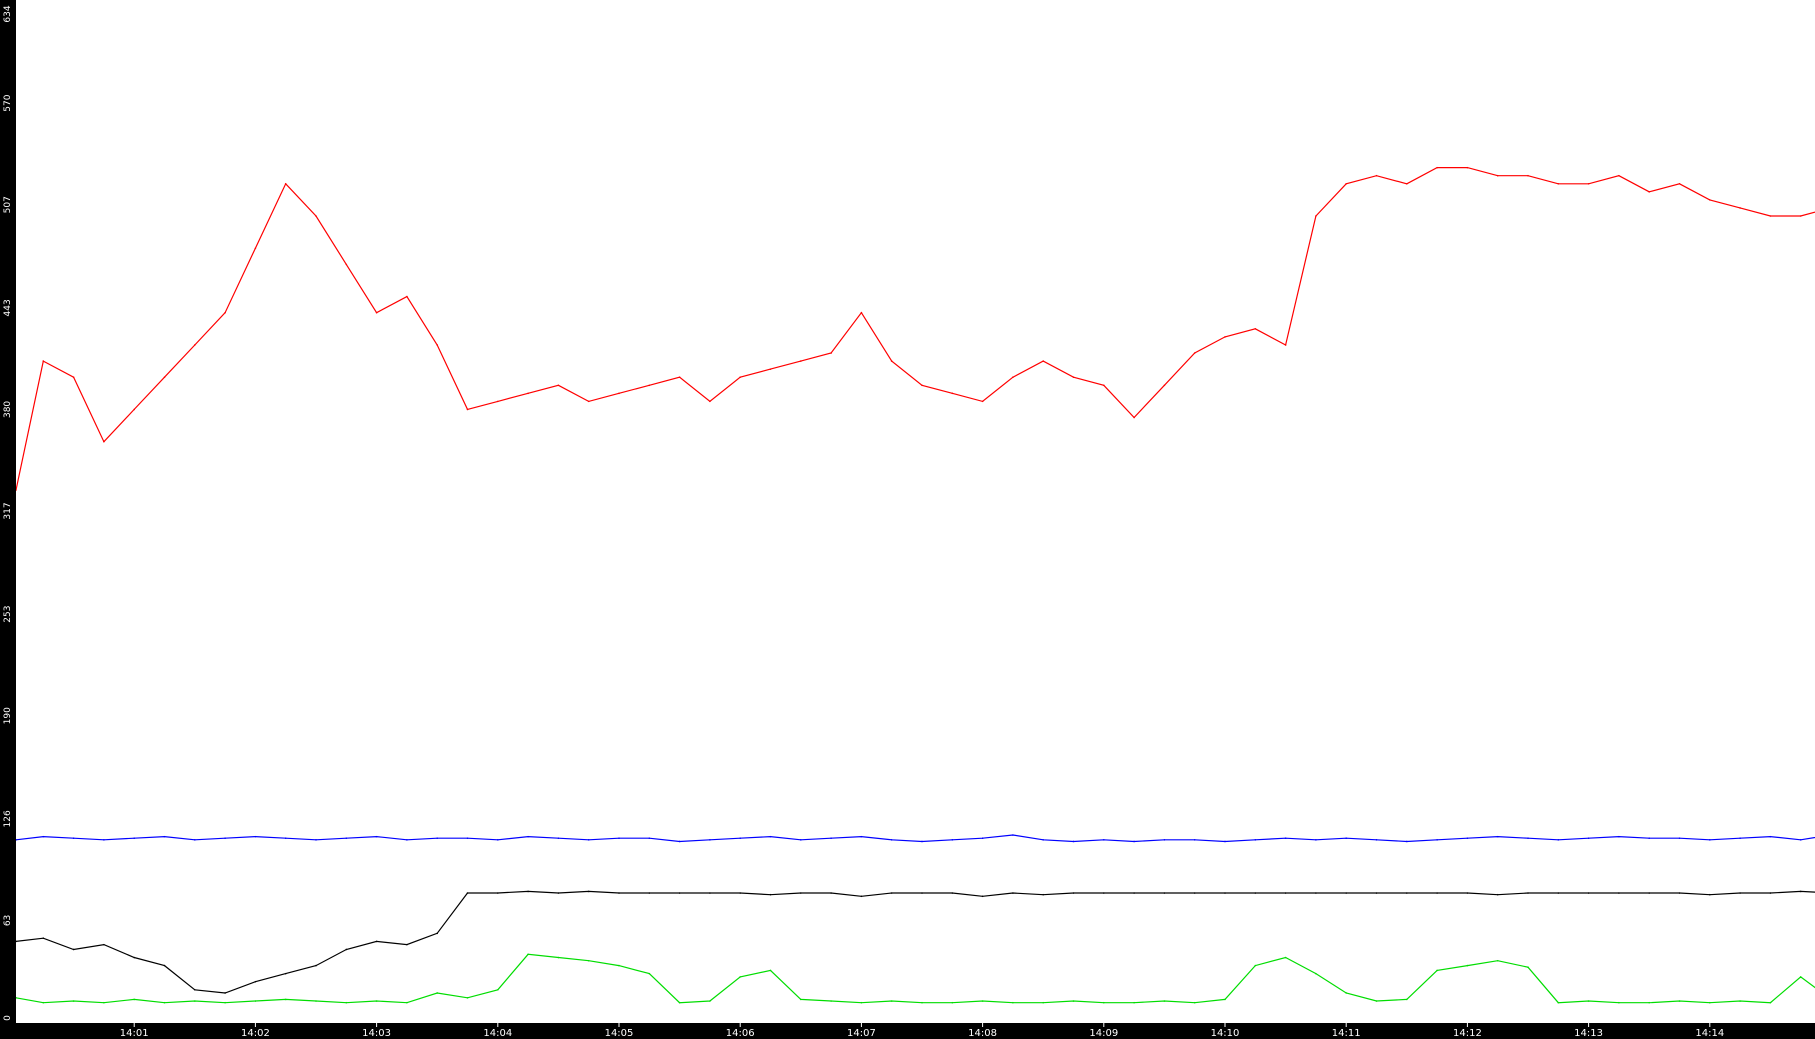  I want to click on x-tick-label: 14:13, so click(1588, 1033).